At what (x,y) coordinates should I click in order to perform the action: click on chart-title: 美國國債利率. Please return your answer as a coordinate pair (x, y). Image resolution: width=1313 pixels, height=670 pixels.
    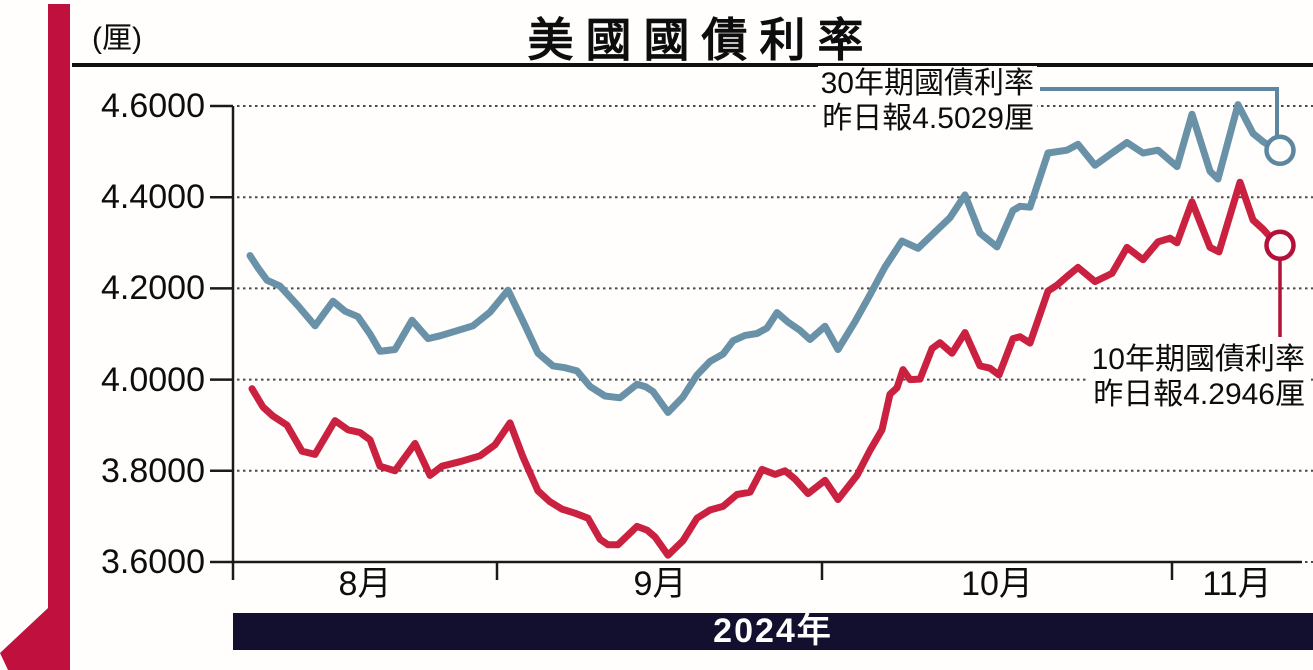
    Looking at the image, I should click on (701, 40).